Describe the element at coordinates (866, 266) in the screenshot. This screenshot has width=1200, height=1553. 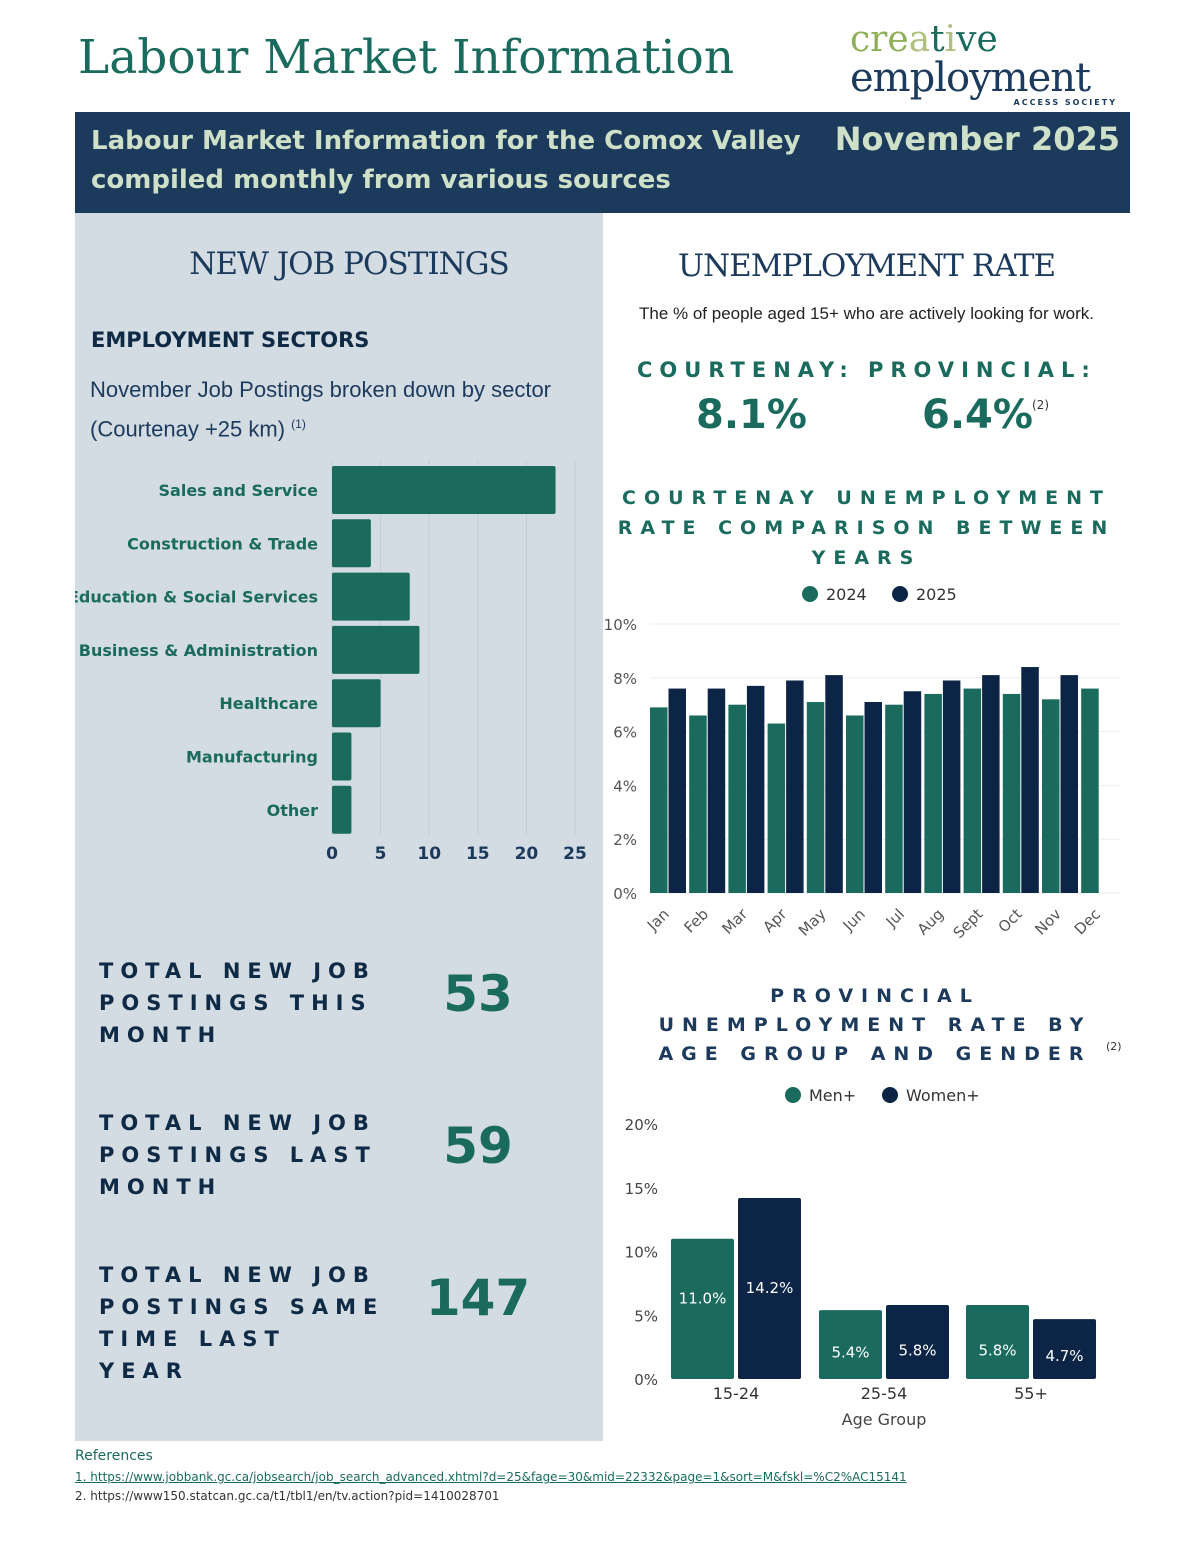
I see `unemployment-heading: UNEMPLOYMENT RATE` at that location.